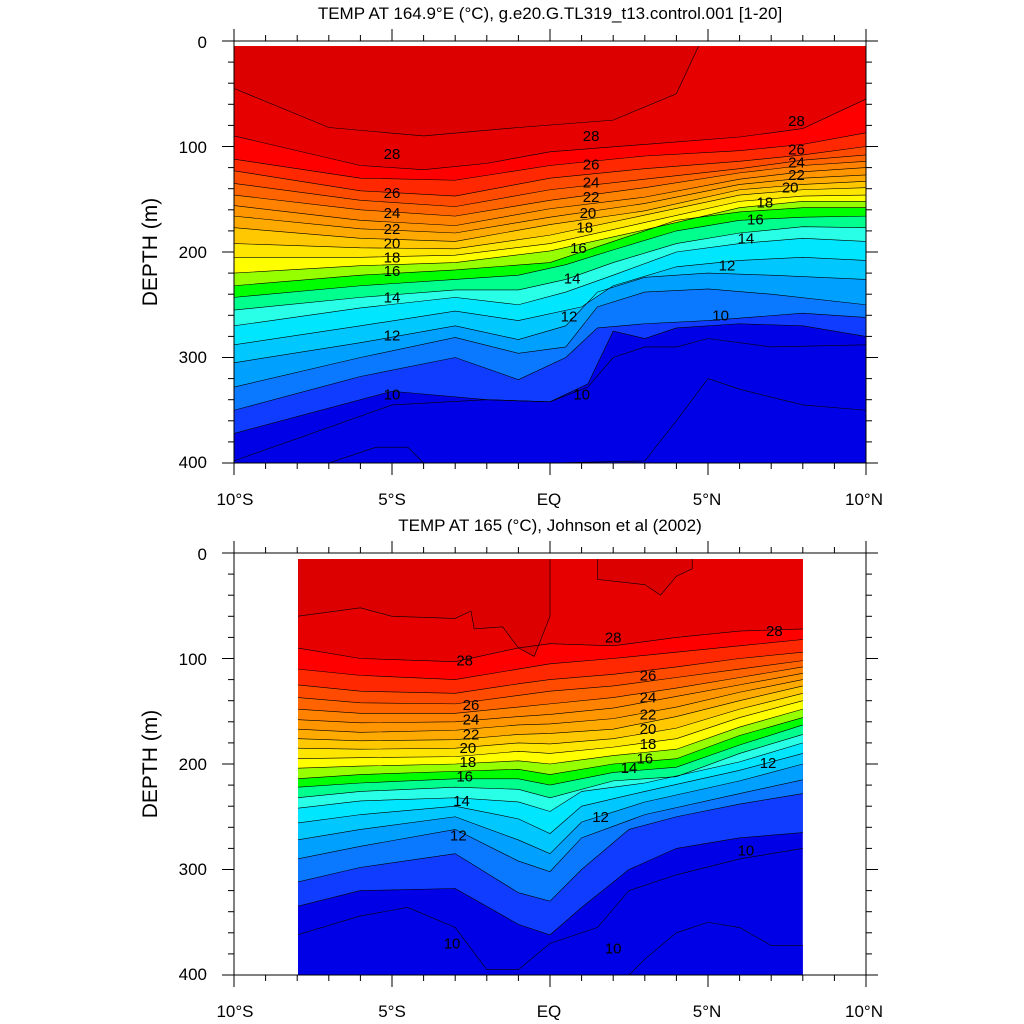 The height and width of the screenshot is (1024, 1024). Describe the element at coordinates (193, 764) in the screenshot. I see `y-tick-labels-bottom: 0 100 200 300 400` at that location.